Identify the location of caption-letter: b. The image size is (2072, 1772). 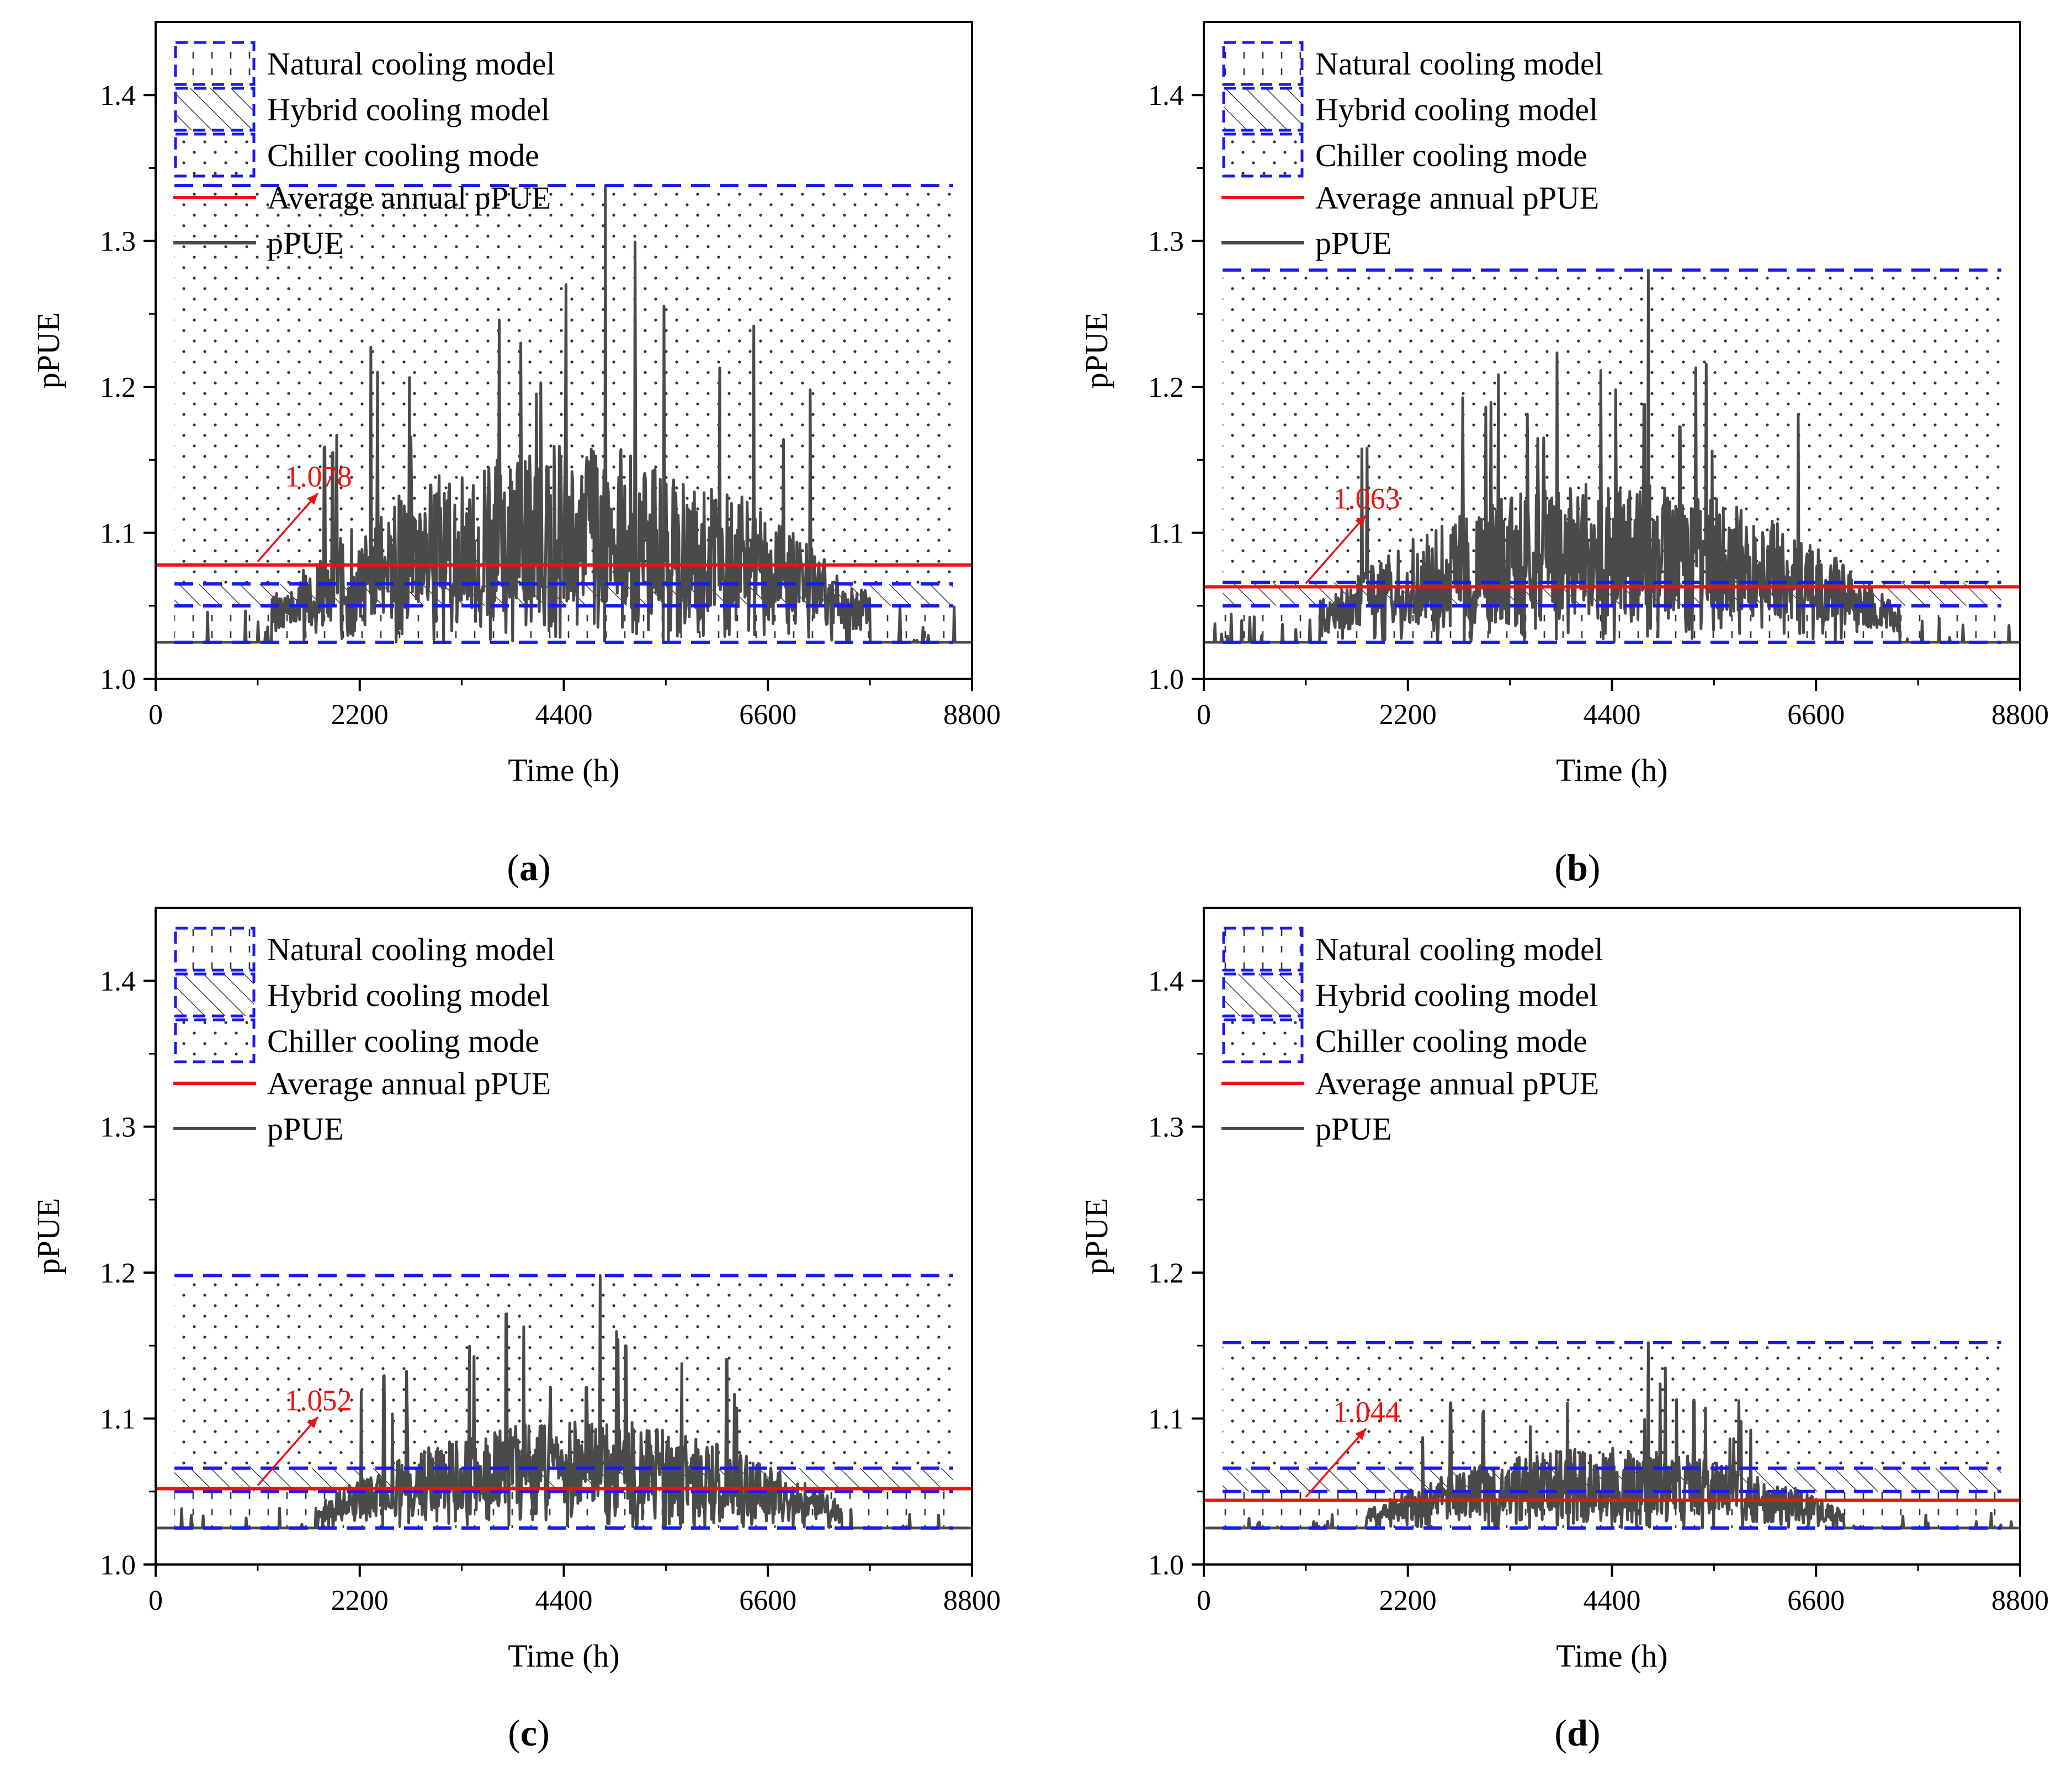
(1577, 867).